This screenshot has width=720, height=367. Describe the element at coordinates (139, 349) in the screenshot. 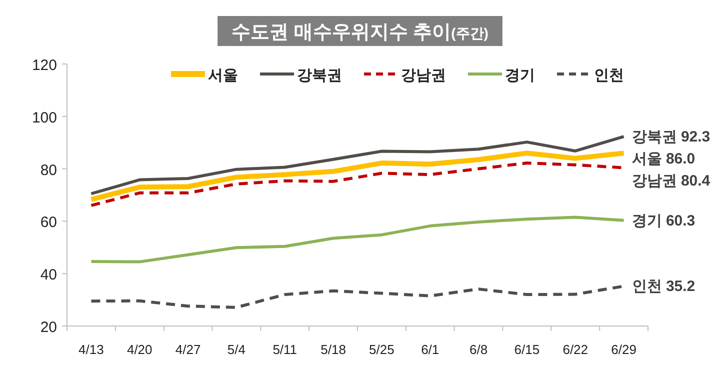

I see `x-tick-label: 4/20` at that location.